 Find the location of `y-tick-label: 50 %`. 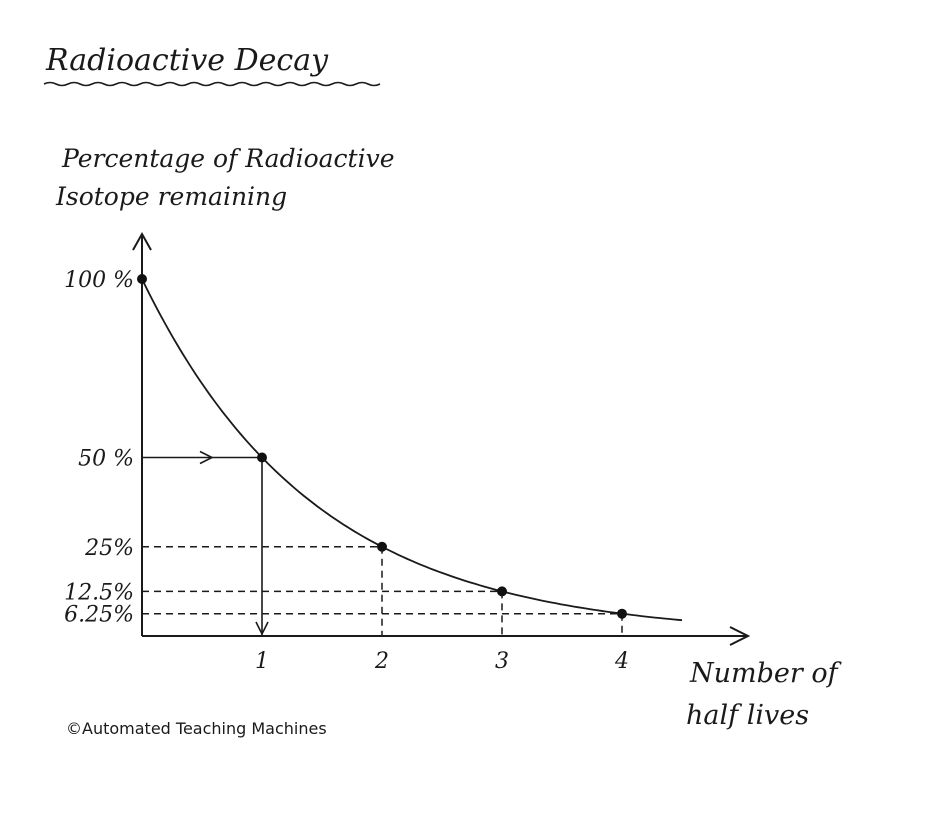

y-tick-label: 50 % is located at coordinates (106, 459).